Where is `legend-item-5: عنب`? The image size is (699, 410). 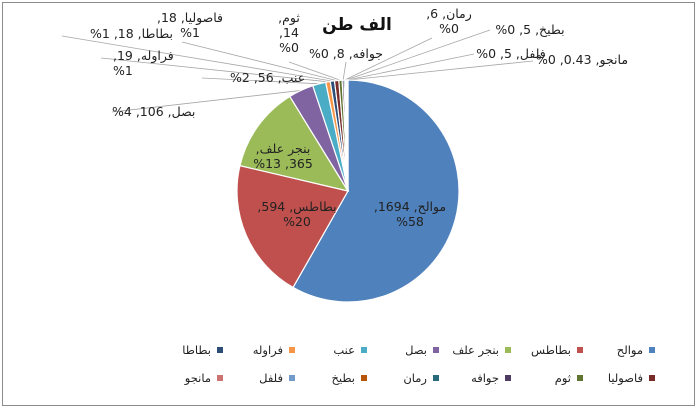
legend-item-5: عنب is located at coordinates (350, 350).